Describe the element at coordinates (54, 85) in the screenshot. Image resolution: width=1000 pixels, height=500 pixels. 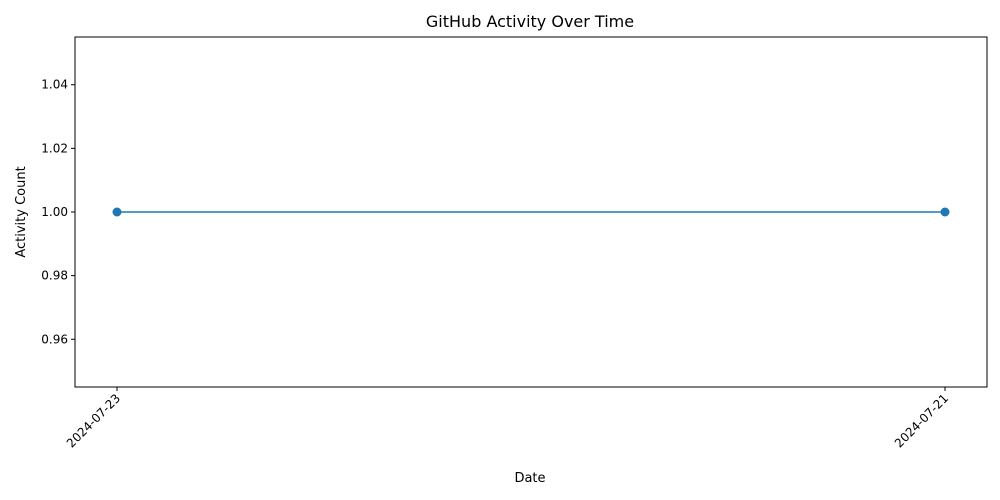
I see `y-tick-label: 1.04` at that location.